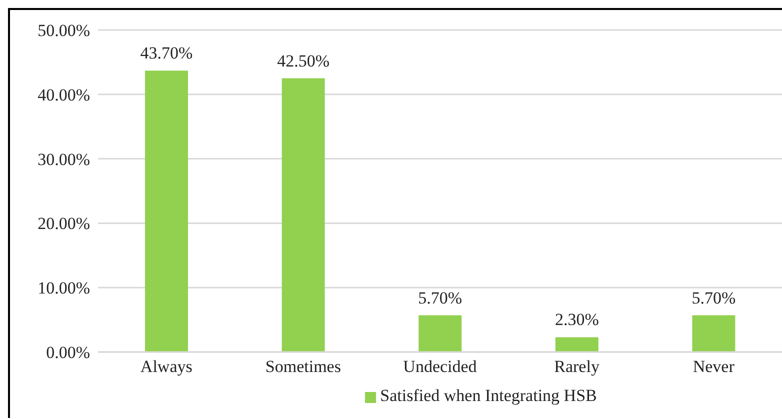  What do you see at coordinates (64, 224) in the screenshot?
I see `y-tick-label: 20.00%` at bounding box center [64, 224].